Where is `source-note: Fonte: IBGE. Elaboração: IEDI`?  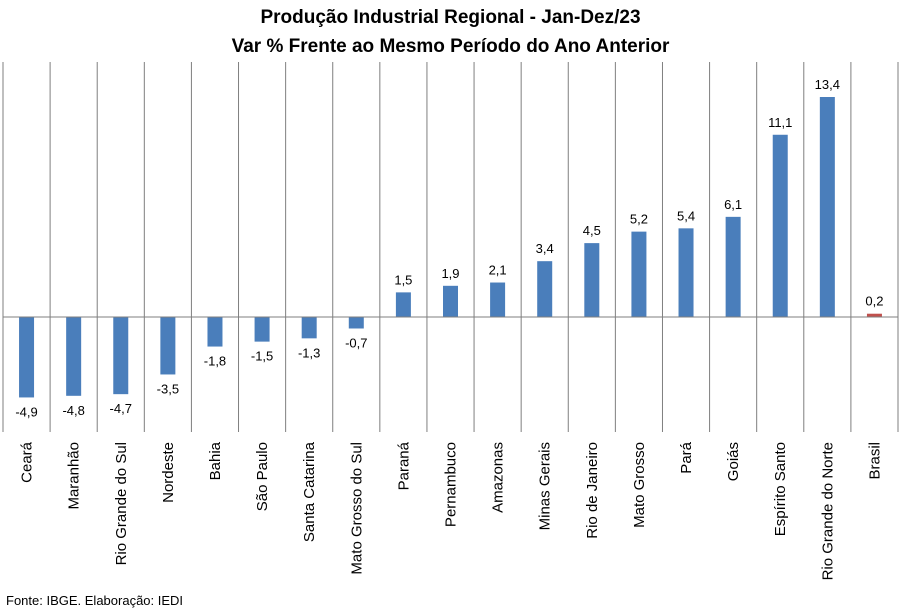
source-note: Fonte: IBGE. Elaboração: IEDI is located at coordinates (95, 600).